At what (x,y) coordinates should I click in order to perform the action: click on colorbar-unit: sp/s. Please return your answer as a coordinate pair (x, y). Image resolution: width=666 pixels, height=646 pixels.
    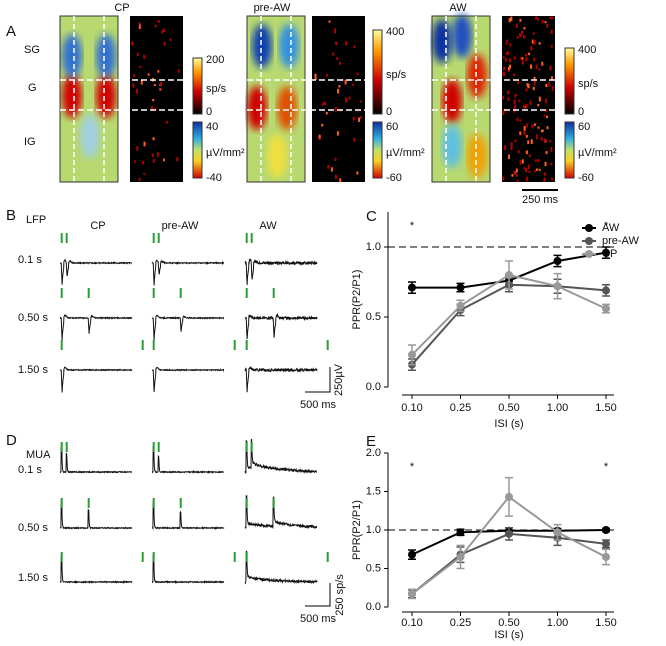
    Looking at the image, I should click on (588, 84).